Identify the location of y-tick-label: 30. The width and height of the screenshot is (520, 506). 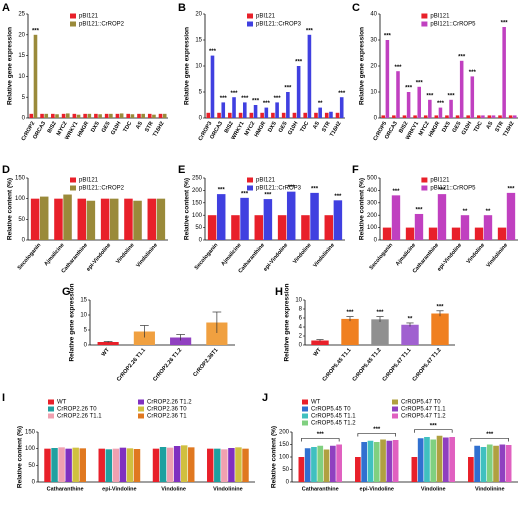
(373, 41).